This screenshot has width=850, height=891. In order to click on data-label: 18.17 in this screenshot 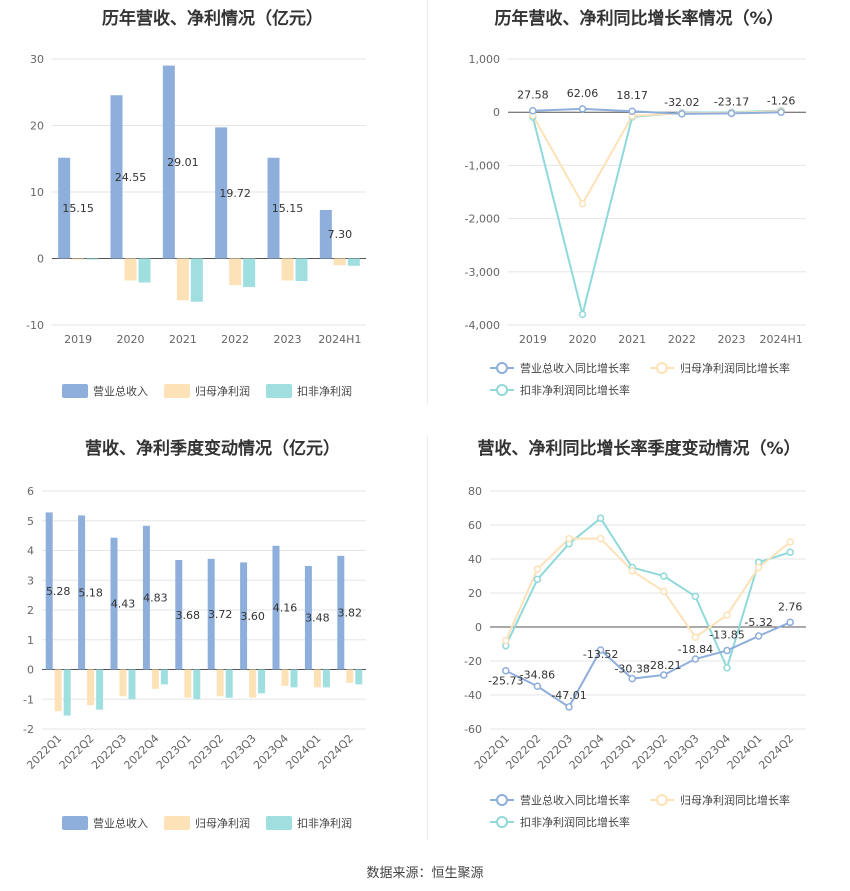, I will do `click(632, 95)`.